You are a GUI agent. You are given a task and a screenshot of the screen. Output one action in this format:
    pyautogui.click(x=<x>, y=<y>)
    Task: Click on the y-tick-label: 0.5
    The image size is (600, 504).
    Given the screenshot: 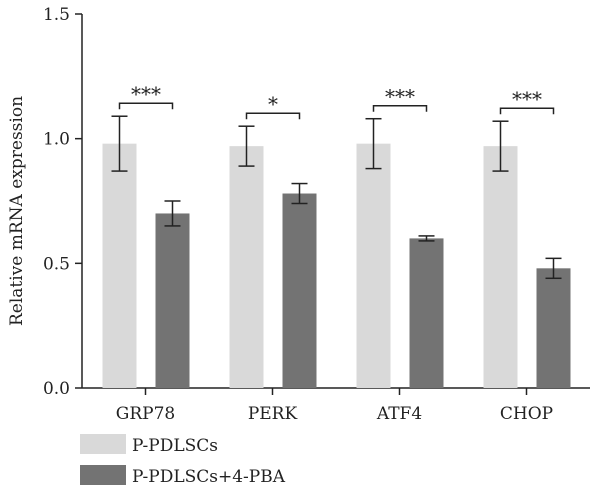 What is the action you would take?
    pyautogui.click(x=56, y=264)
    